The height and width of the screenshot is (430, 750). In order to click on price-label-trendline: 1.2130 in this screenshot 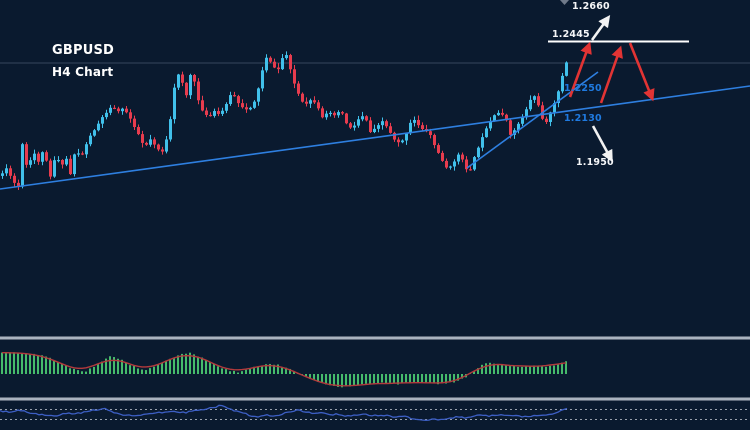, I will do `click(583, 118)`.